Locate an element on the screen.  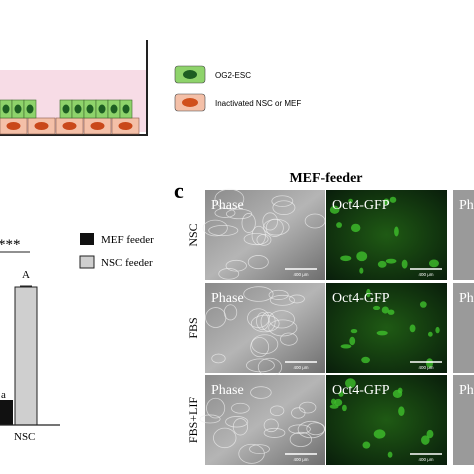
bar-chart: *** A a NSC MEF feeder NSC feeder is located at coordinates (77, 338).